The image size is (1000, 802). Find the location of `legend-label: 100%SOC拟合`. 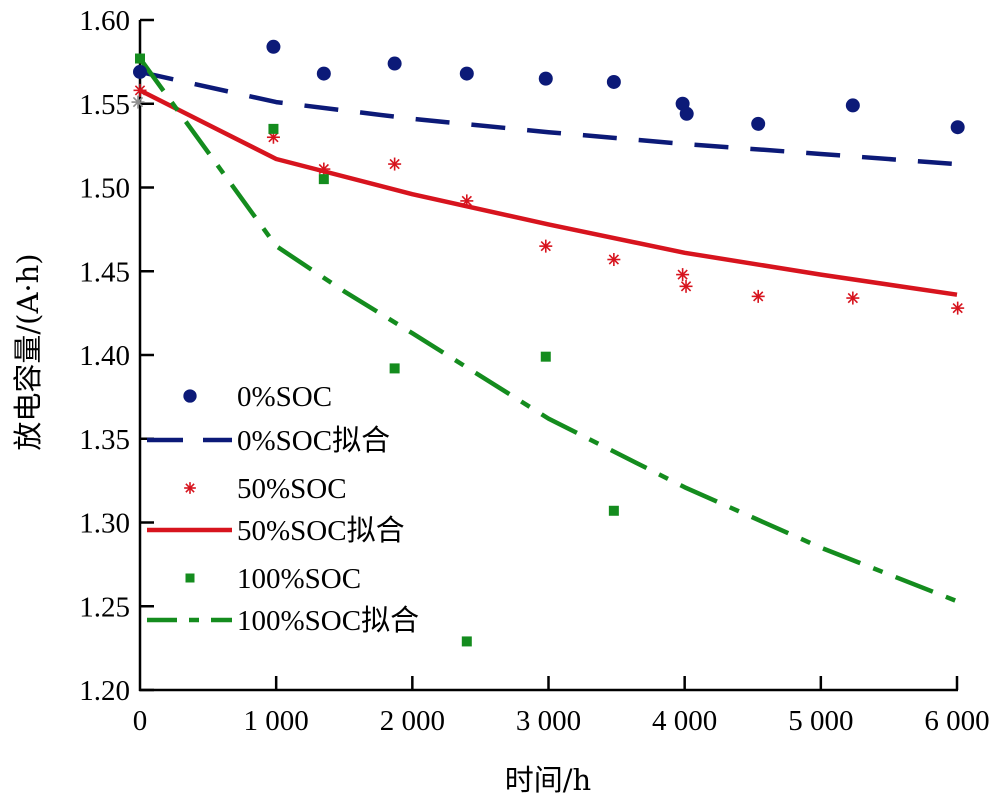

legend-label: 100%SOC拟合 is located at coordinates (328, 620).